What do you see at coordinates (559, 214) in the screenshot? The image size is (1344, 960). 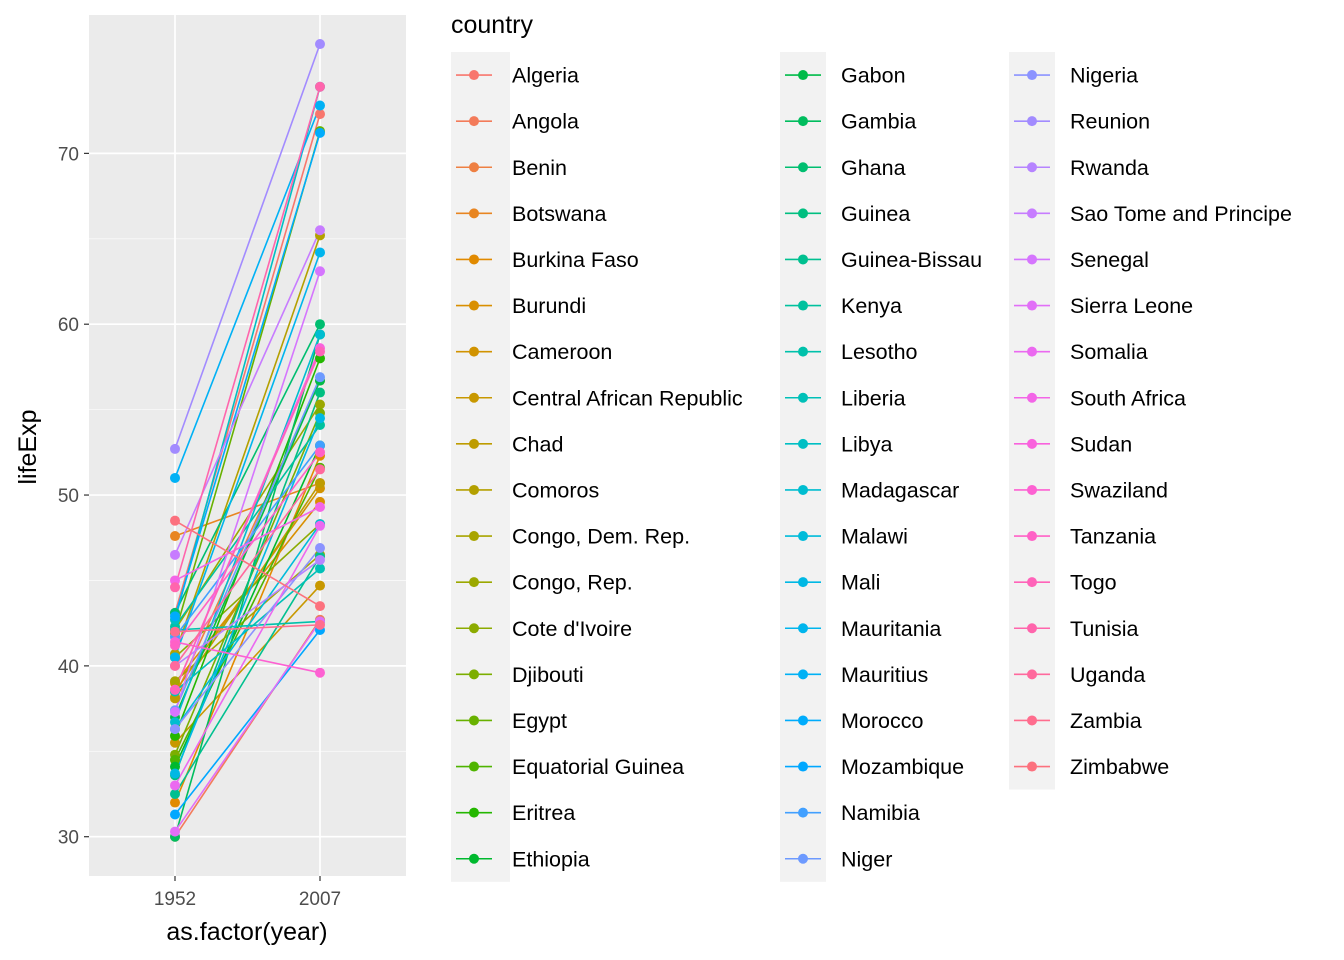 I see `legend-label: Botswana` at bounding box center [559, 214].